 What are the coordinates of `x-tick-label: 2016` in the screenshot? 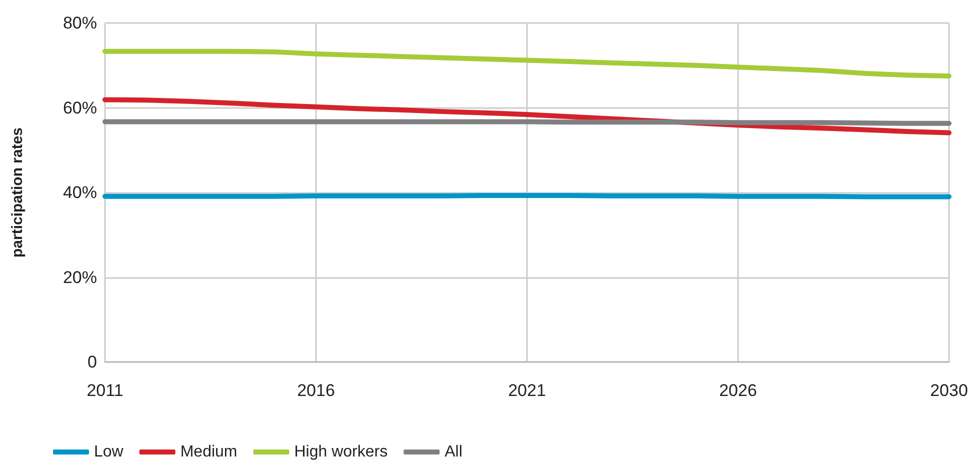 It's located at (316, 390).